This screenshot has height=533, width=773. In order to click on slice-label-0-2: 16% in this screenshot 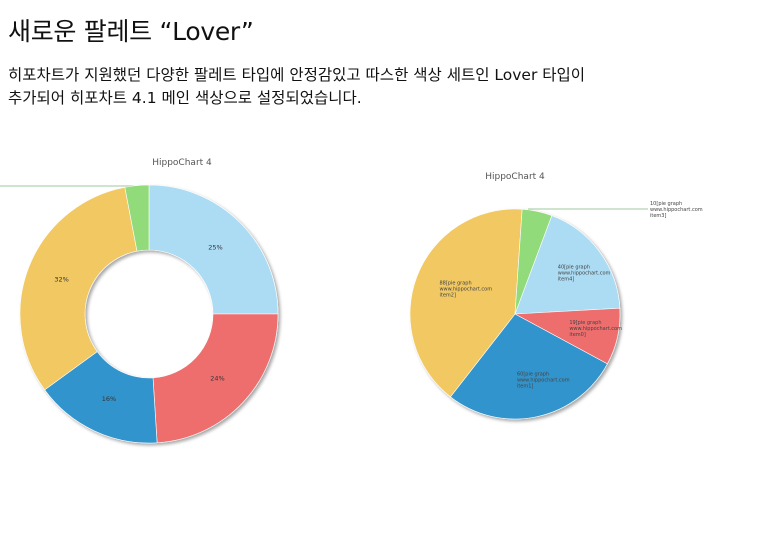, I will do `click(109, 399)`.